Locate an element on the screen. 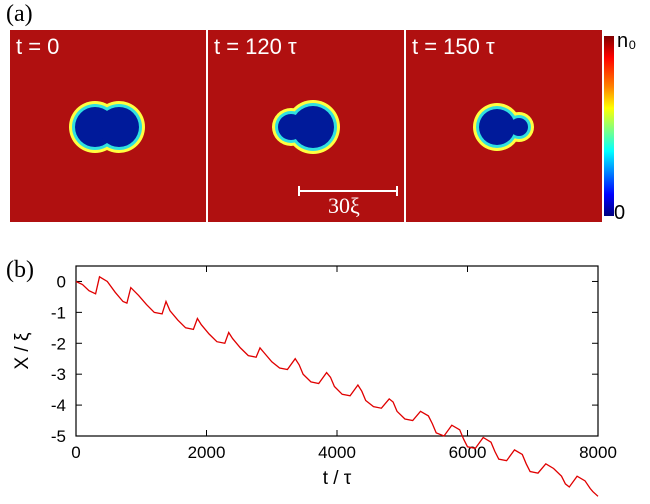  y-tick-label: -5 is located at coordinates (58, 436).